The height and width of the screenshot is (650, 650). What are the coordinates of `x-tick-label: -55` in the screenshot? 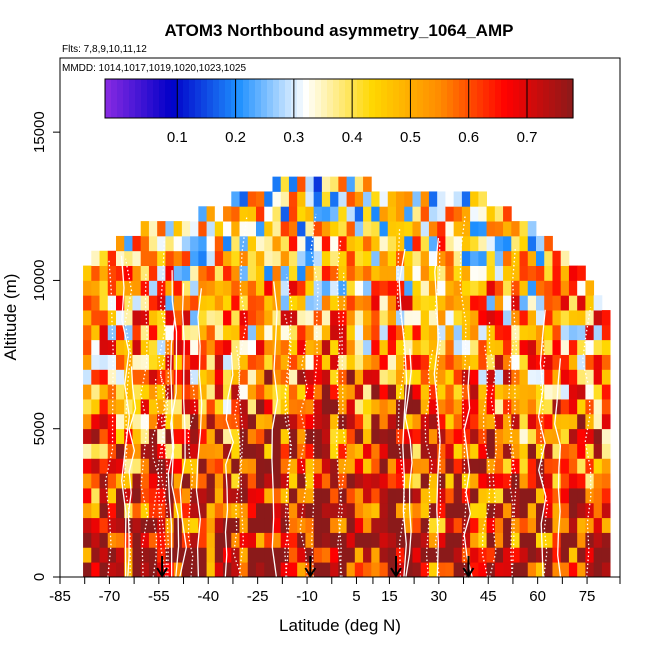 It's located at (159, 596).